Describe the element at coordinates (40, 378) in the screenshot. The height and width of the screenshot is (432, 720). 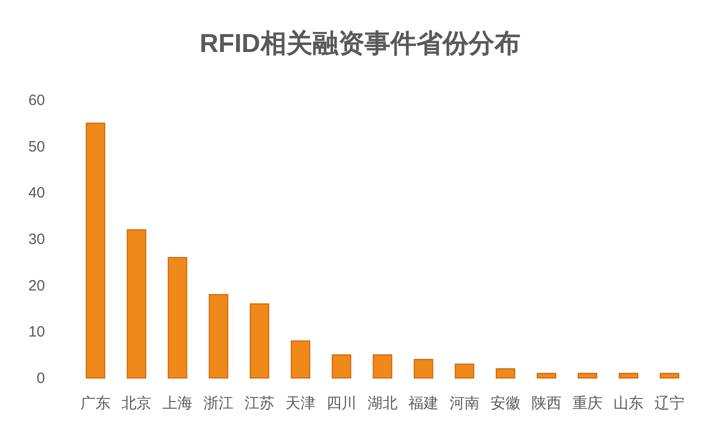
I see `y-tick-label: 0` at that location.